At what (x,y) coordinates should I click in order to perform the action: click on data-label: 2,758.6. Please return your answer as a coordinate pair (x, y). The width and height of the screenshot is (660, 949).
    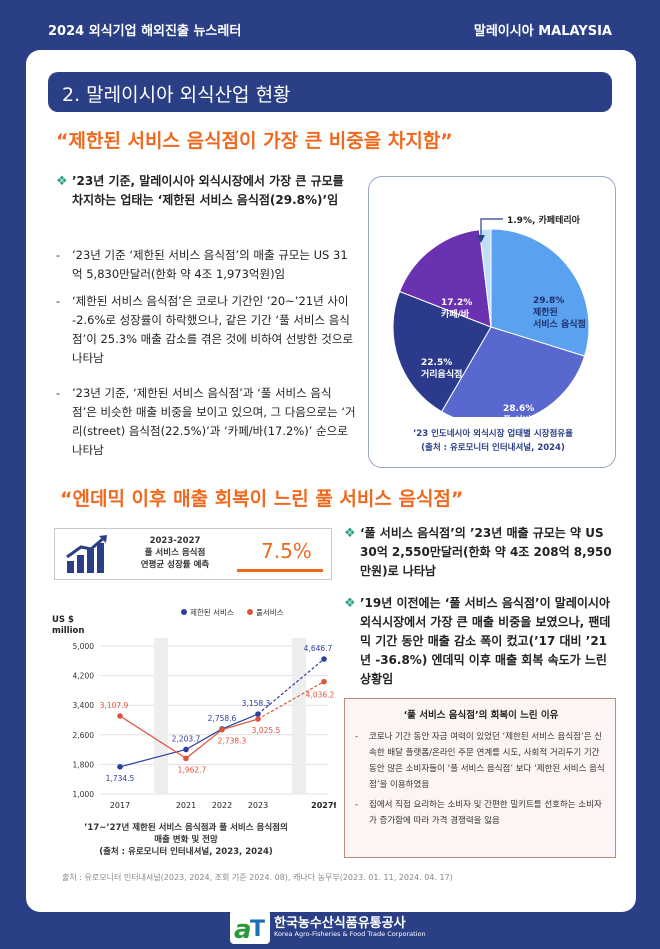
    Looking at the image, I should click on (222, 718).